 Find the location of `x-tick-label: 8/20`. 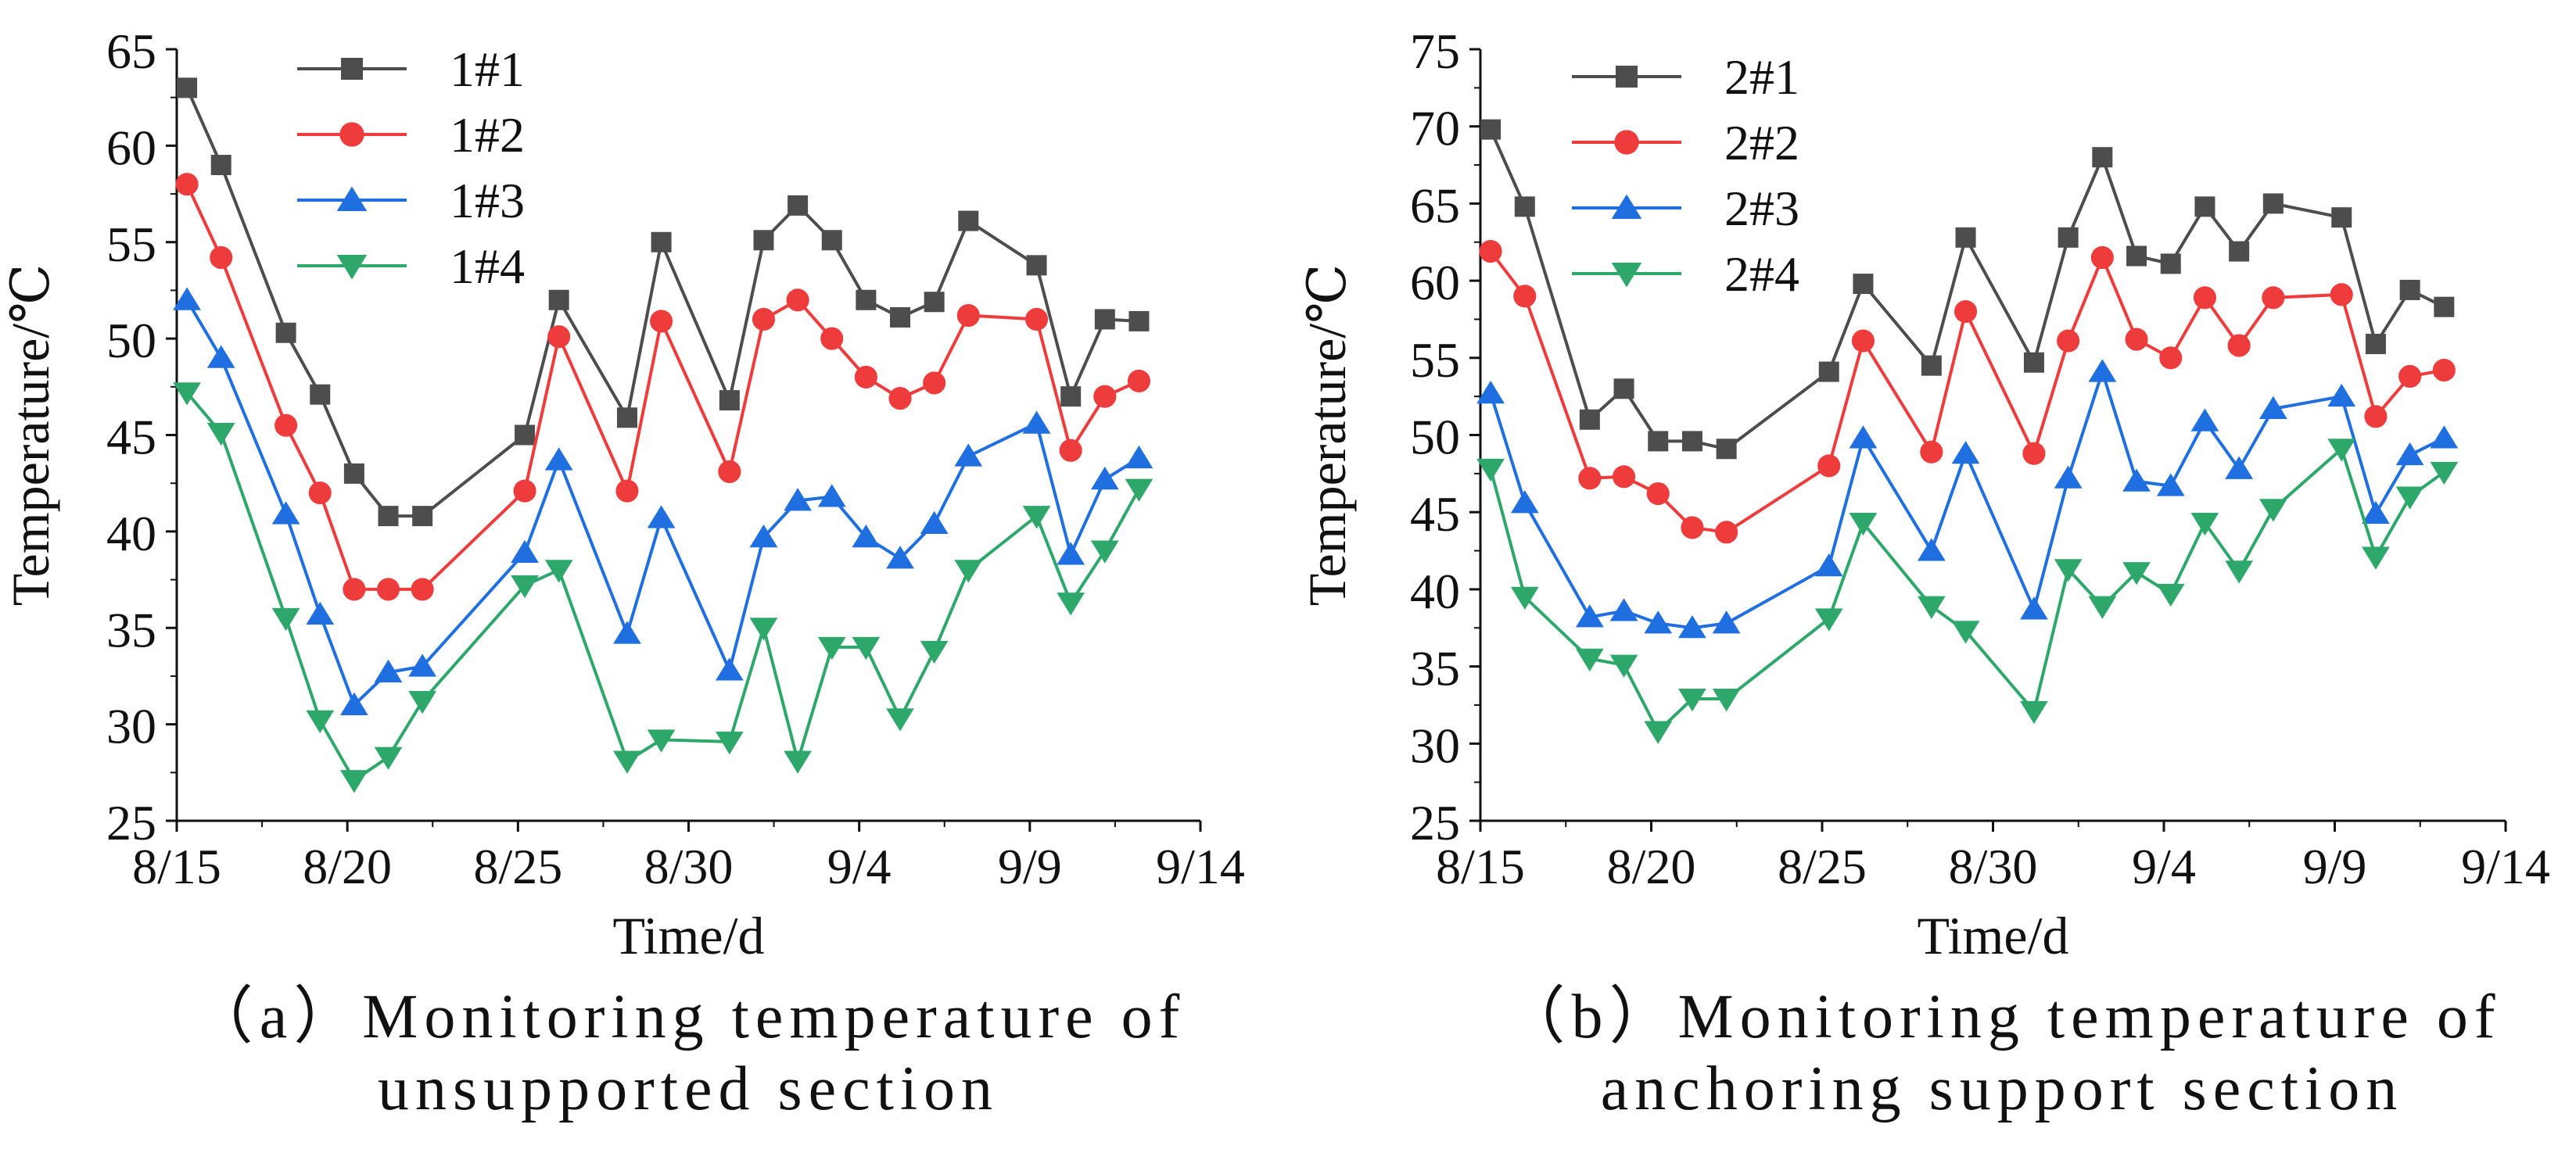

x-tick-label: 8/20 is located at coordinates (1651, 866).